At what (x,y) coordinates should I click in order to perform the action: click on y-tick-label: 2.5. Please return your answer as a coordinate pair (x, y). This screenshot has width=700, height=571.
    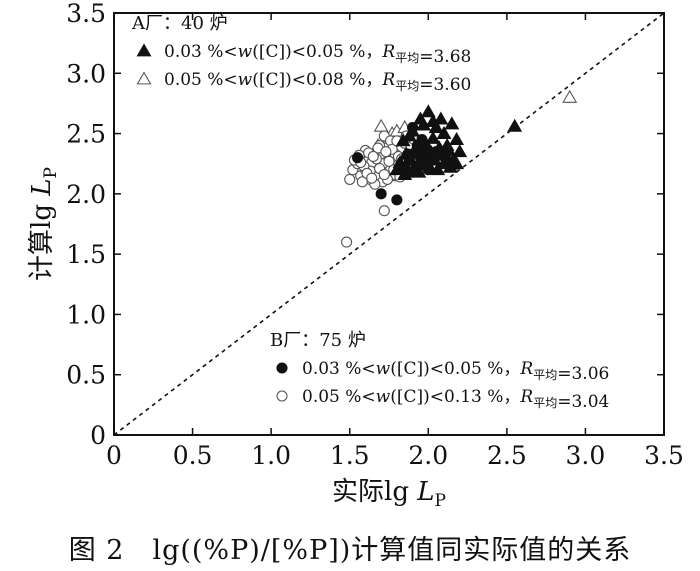
    Looking at the image, I should click on (86, 134).